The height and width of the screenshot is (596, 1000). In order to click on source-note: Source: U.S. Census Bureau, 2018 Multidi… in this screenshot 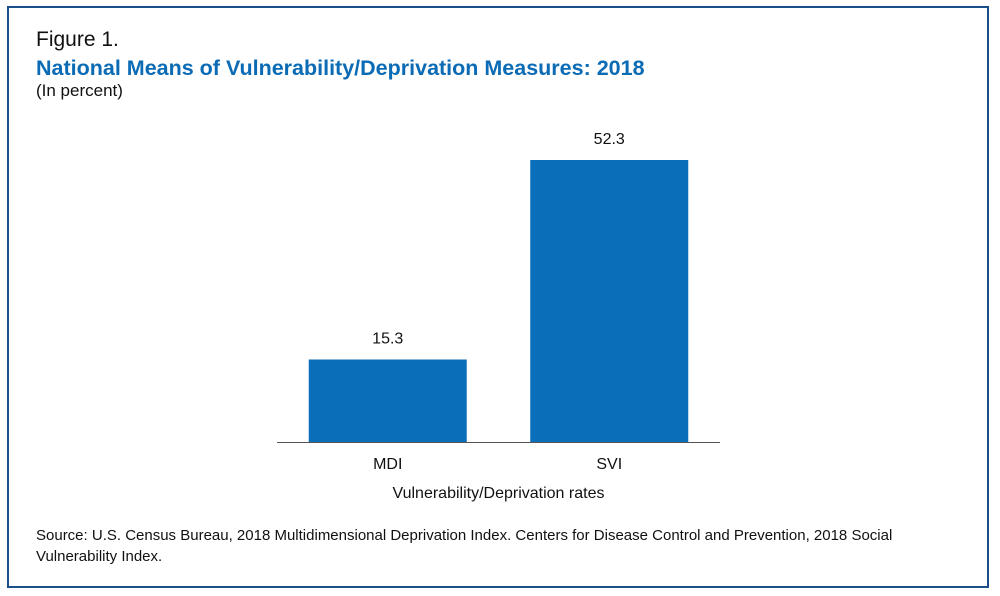, I will do `click(464, 546)`.